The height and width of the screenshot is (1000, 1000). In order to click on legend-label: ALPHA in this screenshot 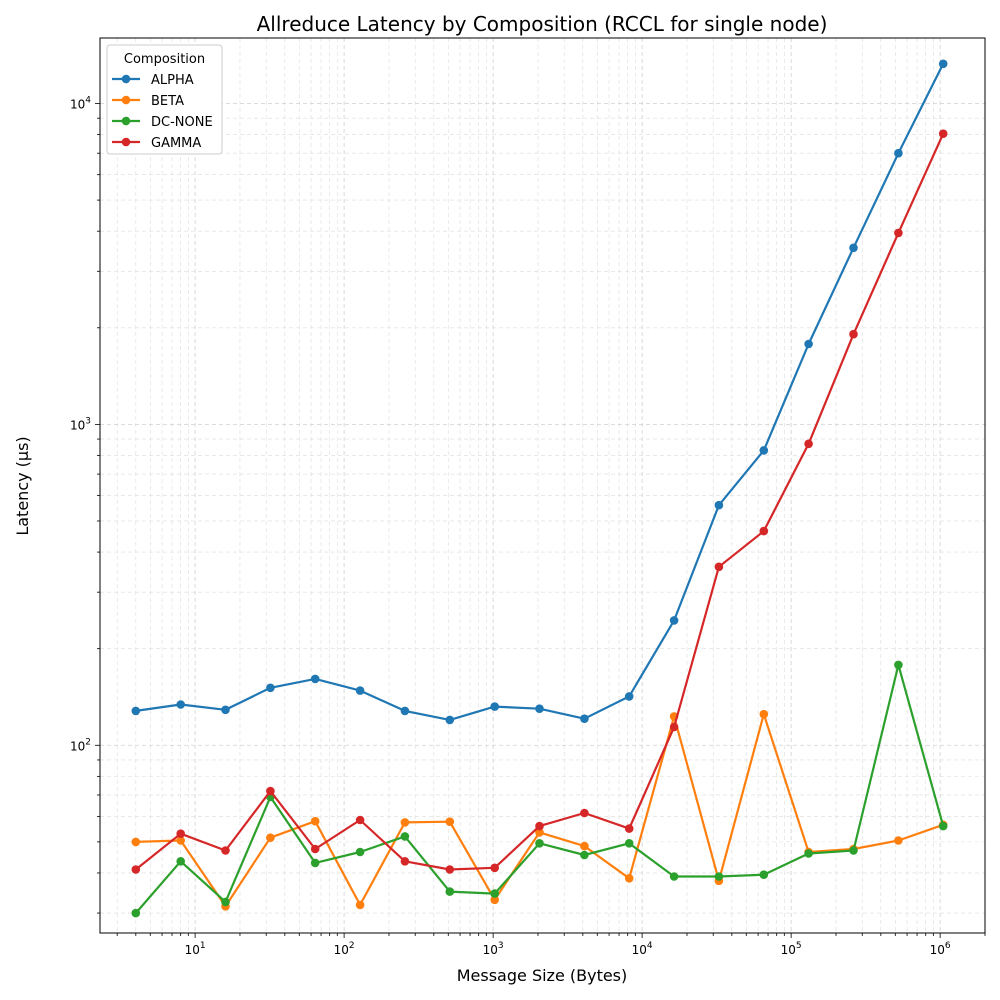, I will do `click(172, 80)`.